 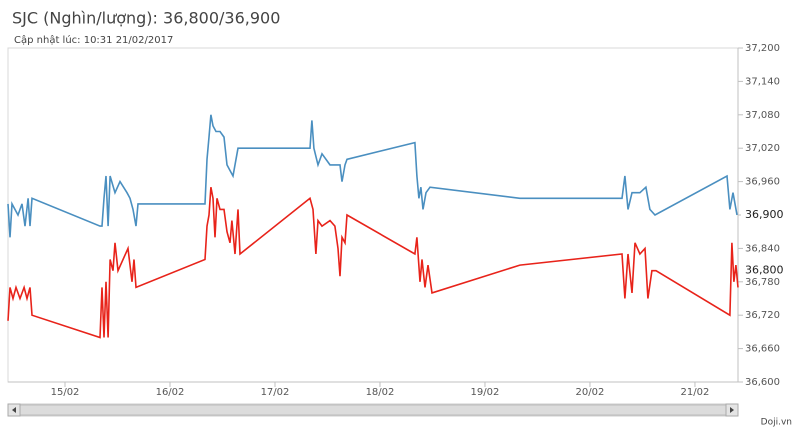 I want to click on scroll-left-arrow, so click(x=14, y=410).